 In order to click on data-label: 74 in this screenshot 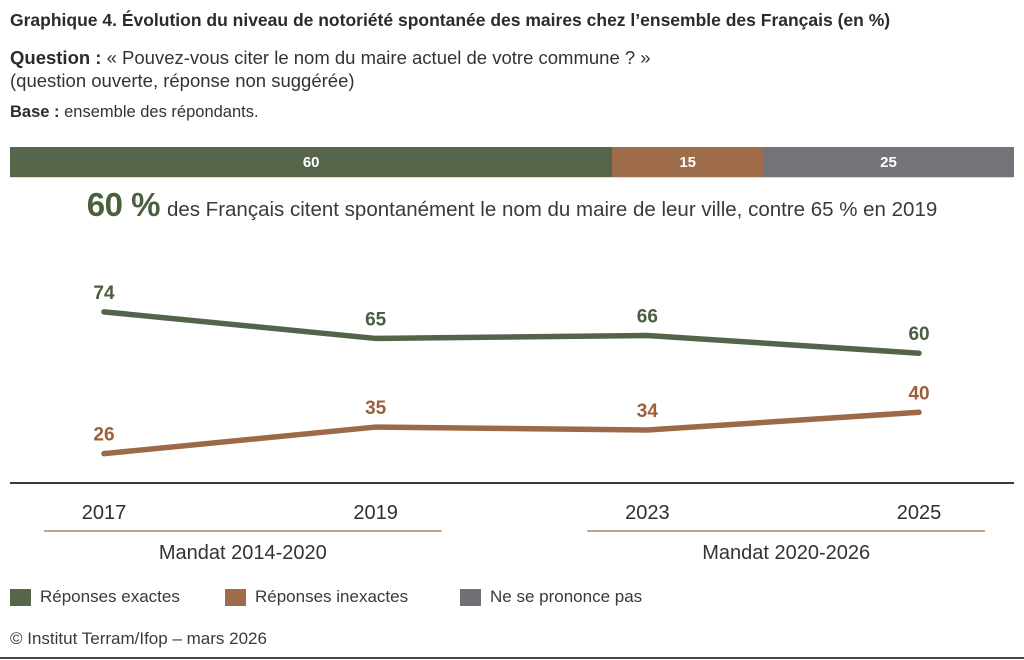, I will do `click(104, 293)`.